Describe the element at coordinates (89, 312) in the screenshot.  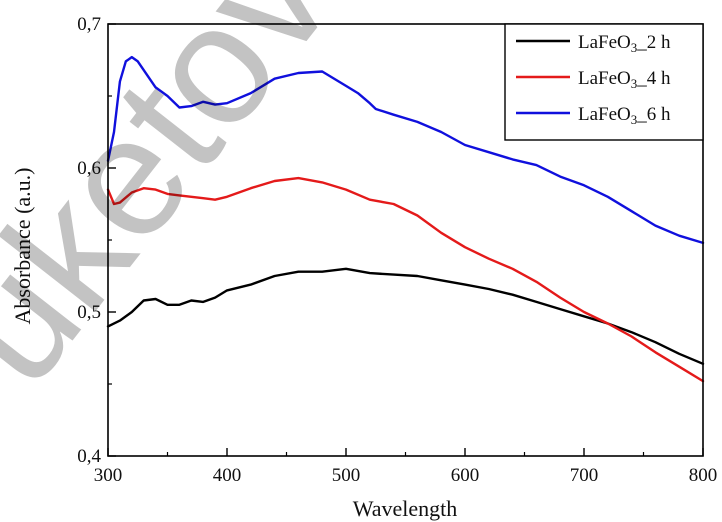
I see `y-tick-label: 0,5` at that location.